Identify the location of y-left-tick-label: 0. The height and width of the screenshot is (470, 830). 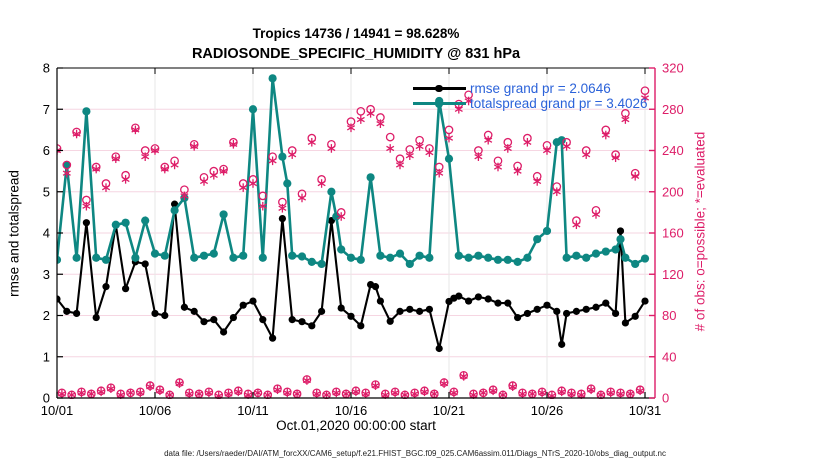
(46, 398).